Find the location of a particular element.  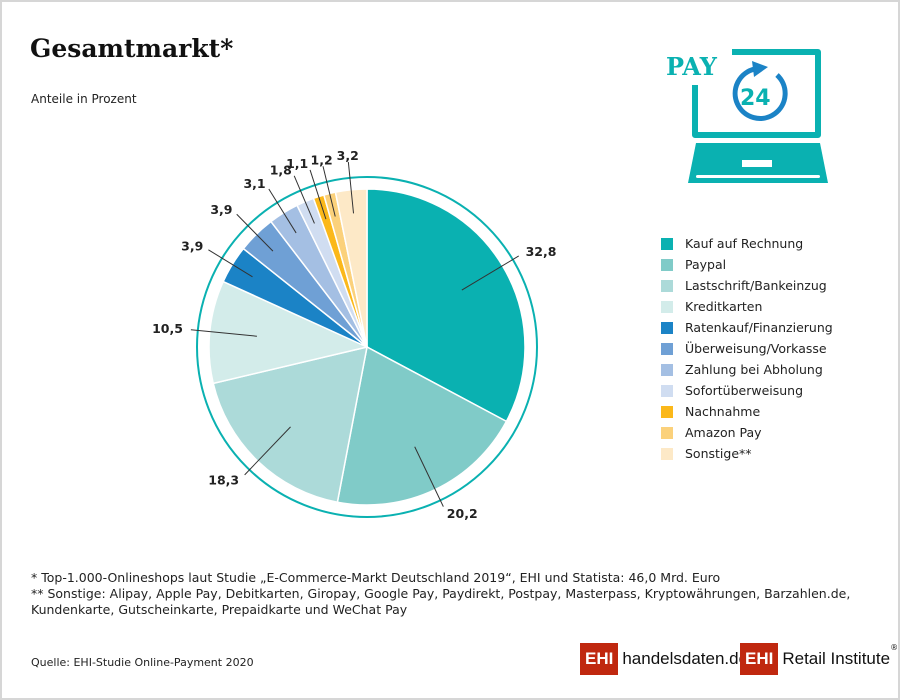

source-text: Quelle: EHI-Studie Online-Payment 2020 is located at coordinates (142, 662).